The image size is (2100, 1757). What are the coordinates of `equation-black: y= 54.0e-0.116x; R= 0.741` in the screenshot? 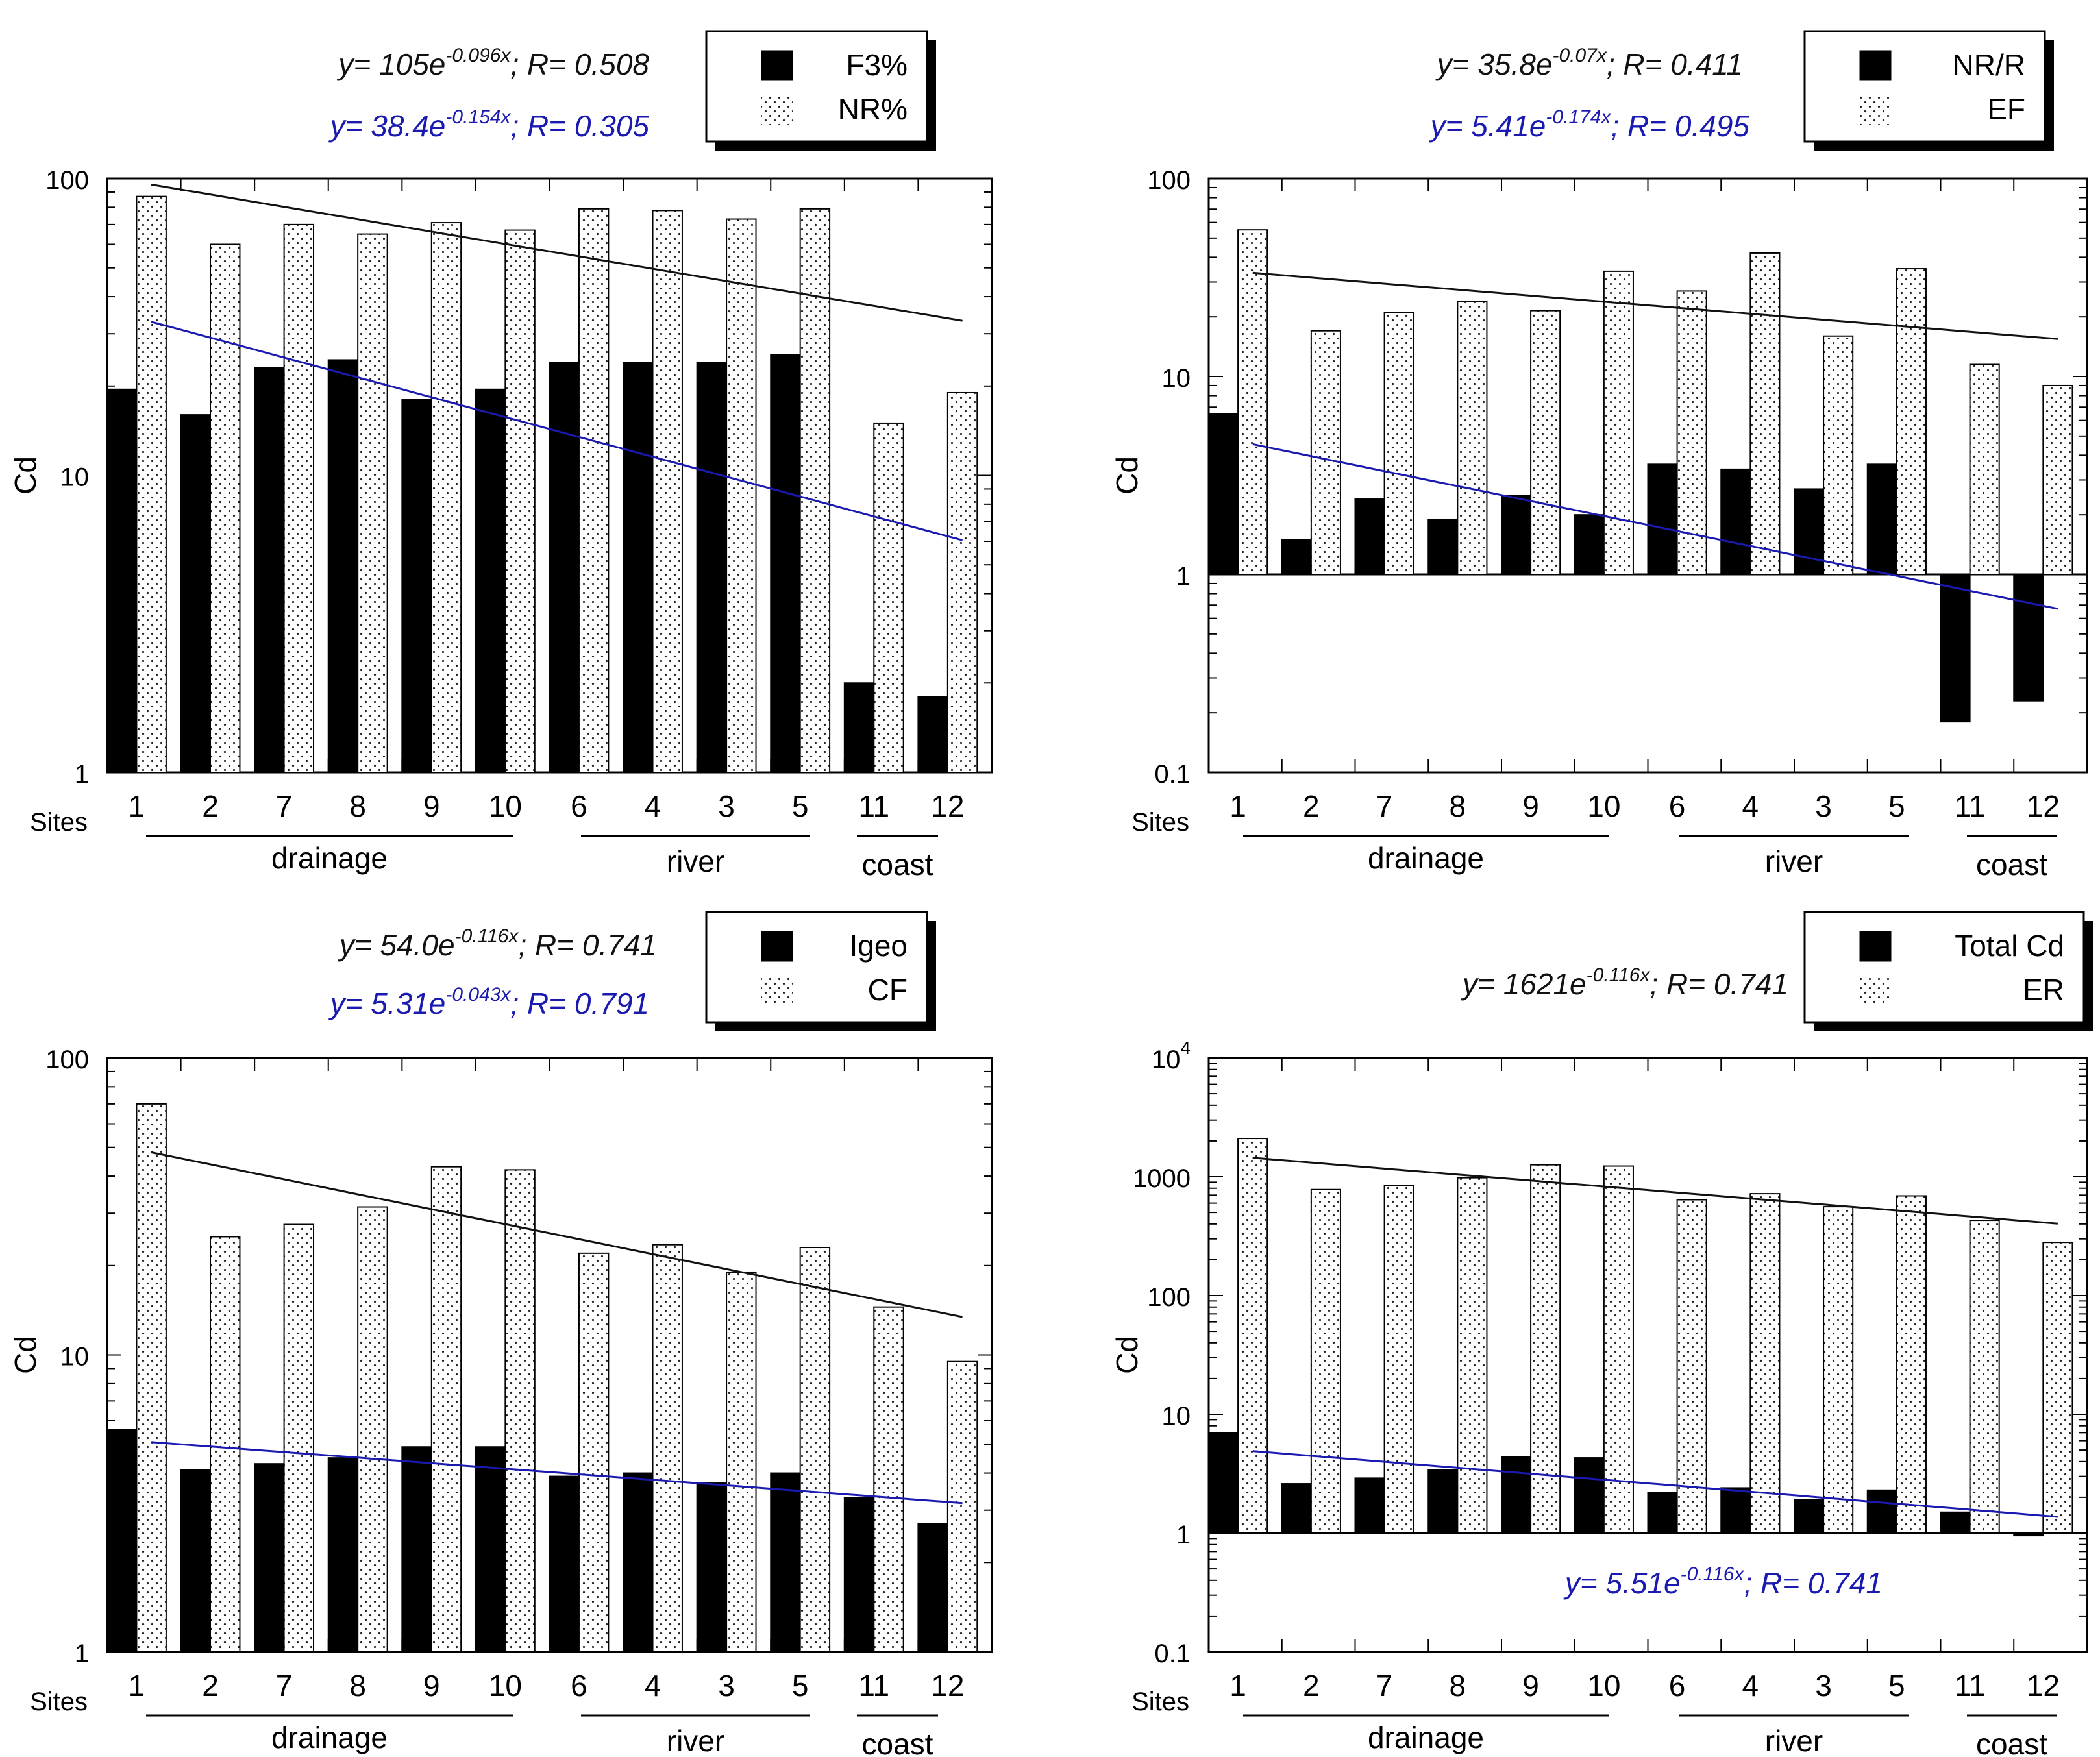 It's located at (498, 944).